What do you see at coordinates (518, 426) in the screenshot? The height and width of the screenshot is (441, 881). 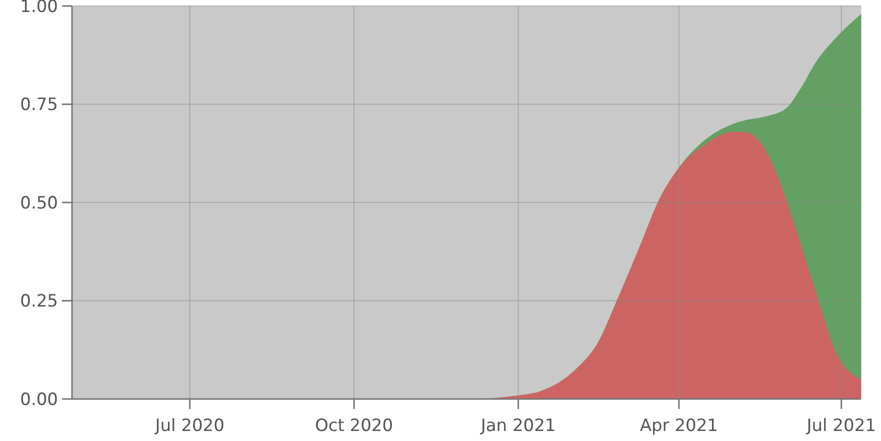 I see `x-tick-label: Jan 2021` at bounding box center [518, 426].